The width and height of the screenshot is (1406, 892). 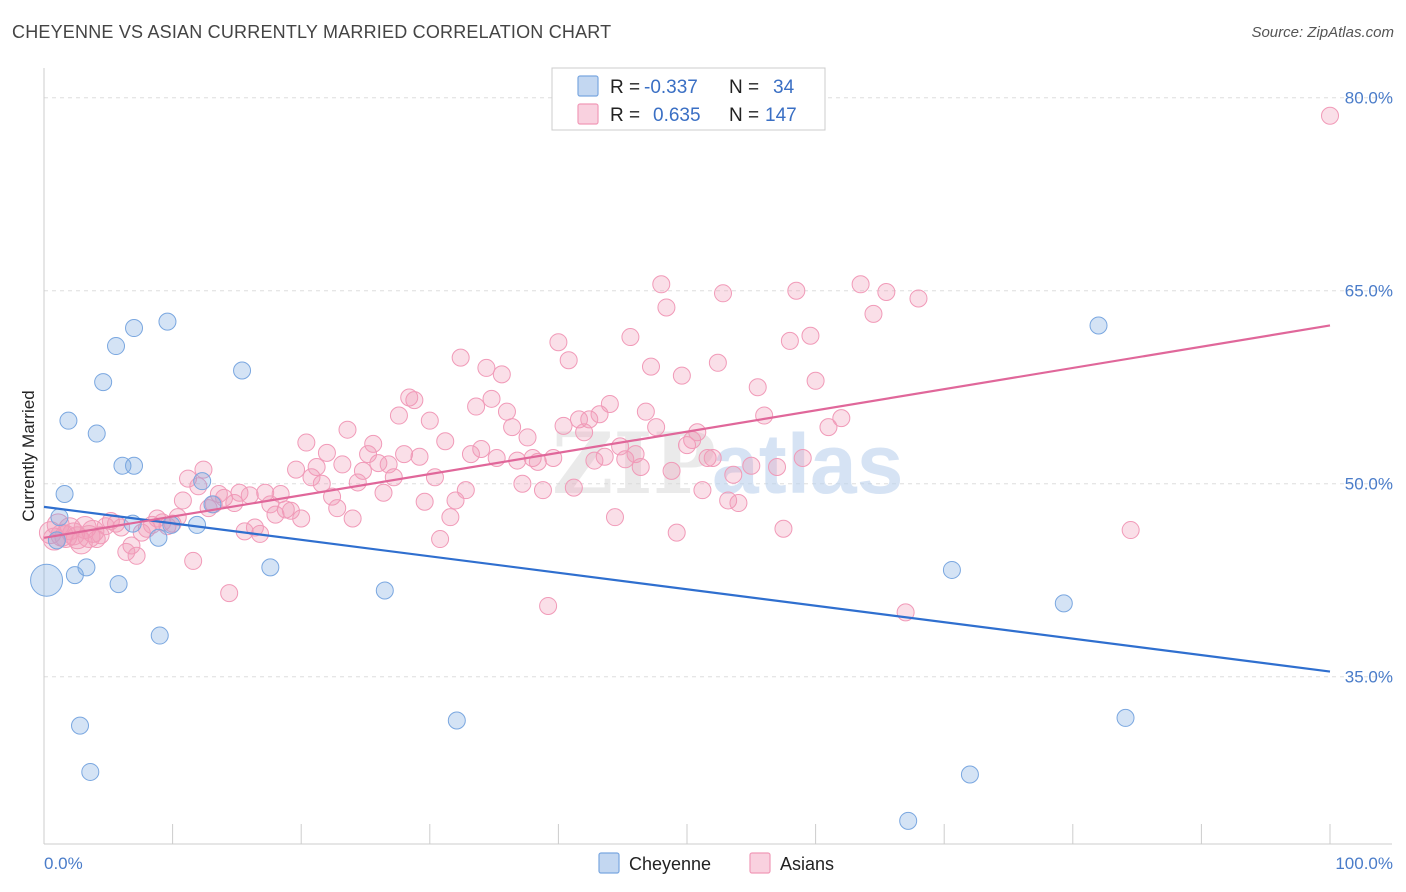 What do you see at coordinates (716, 863) in the screenshot?
I see `bottom-legend: Cheyenne Asians` at bounding box center [716, 863].